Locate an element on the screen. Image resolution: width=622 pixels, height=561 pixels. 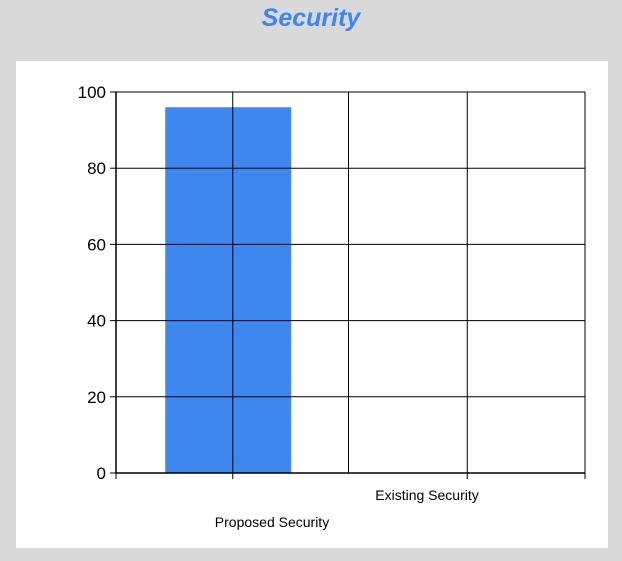
y-tick-label-60: 60 is located at coordinates (96, 244).